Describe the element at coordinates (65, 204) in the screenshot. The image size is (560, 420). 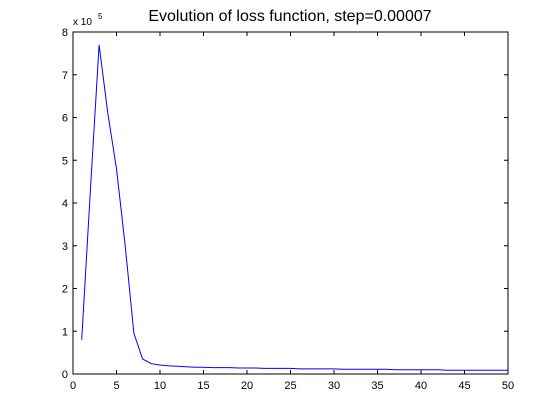
I see `y-tick-label: 4` at that location.